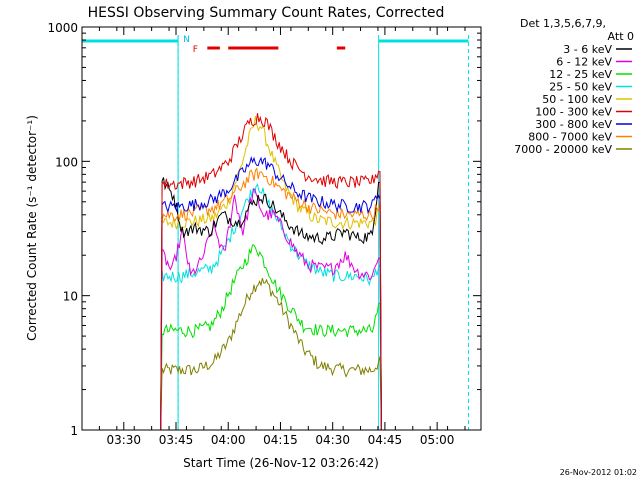  Describe the element at coordinates (32, 228) in the screenshot. I see `y-axis-label: Corrected Count Rate (s⁻¹ detector⁻¹)` at that location.